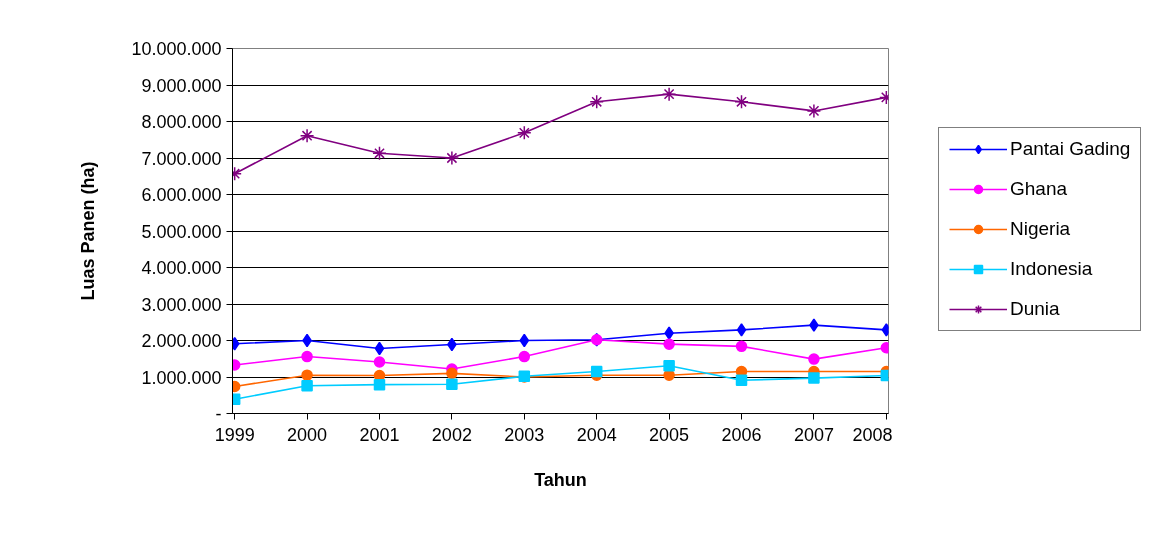 Image resolution: width=1176 pixels, height=534 pixels. Describe the element at coordinates (1039, 188) in the screenshot. I see `legend-label: Ghana` at that location.